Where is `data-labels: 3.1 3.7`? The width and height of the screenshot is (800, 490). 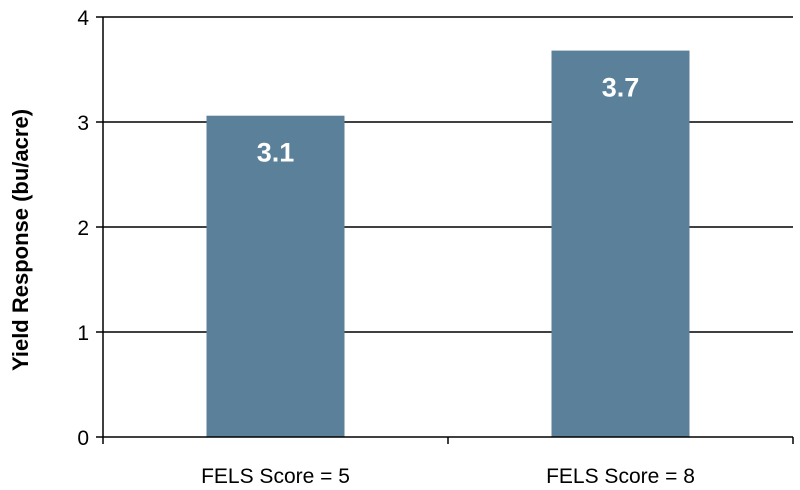
data-labels: 3.1 3.7 is located at coordinates (448, 120).